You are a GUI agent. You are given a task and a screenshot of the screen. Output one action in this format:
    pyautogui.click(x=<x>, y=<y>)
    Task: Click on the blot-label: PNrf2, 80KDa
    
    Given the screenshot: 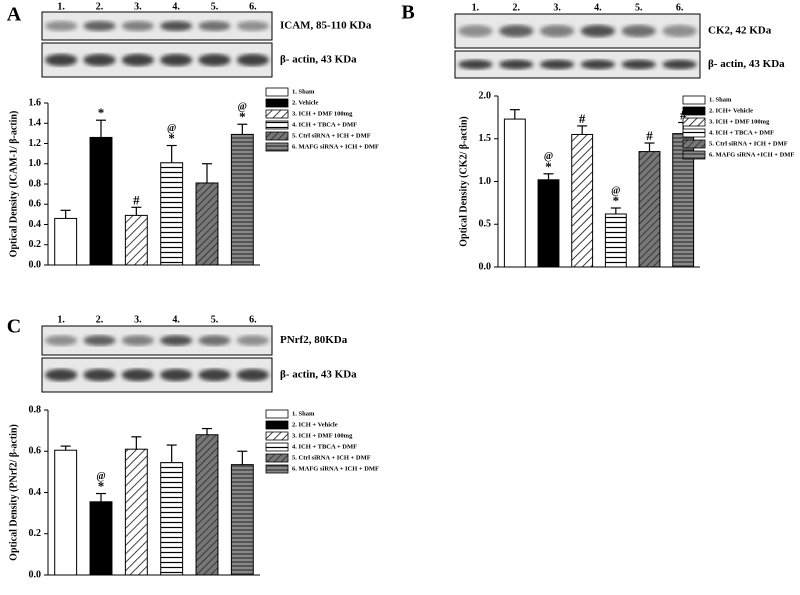 What is the action you would take?
    pyautogui.click(x=314, y=340)
    